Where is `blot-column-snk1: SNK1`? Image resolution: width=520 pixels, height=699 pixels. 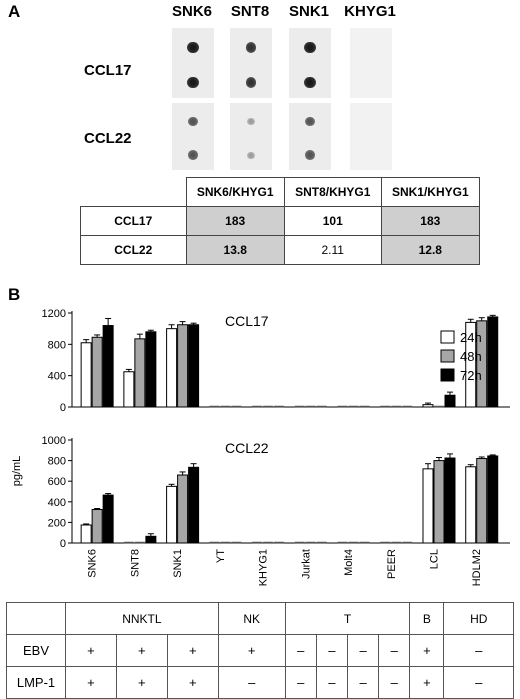 blot-column-snk1: SNK1 is located at coordinates (308, 11).